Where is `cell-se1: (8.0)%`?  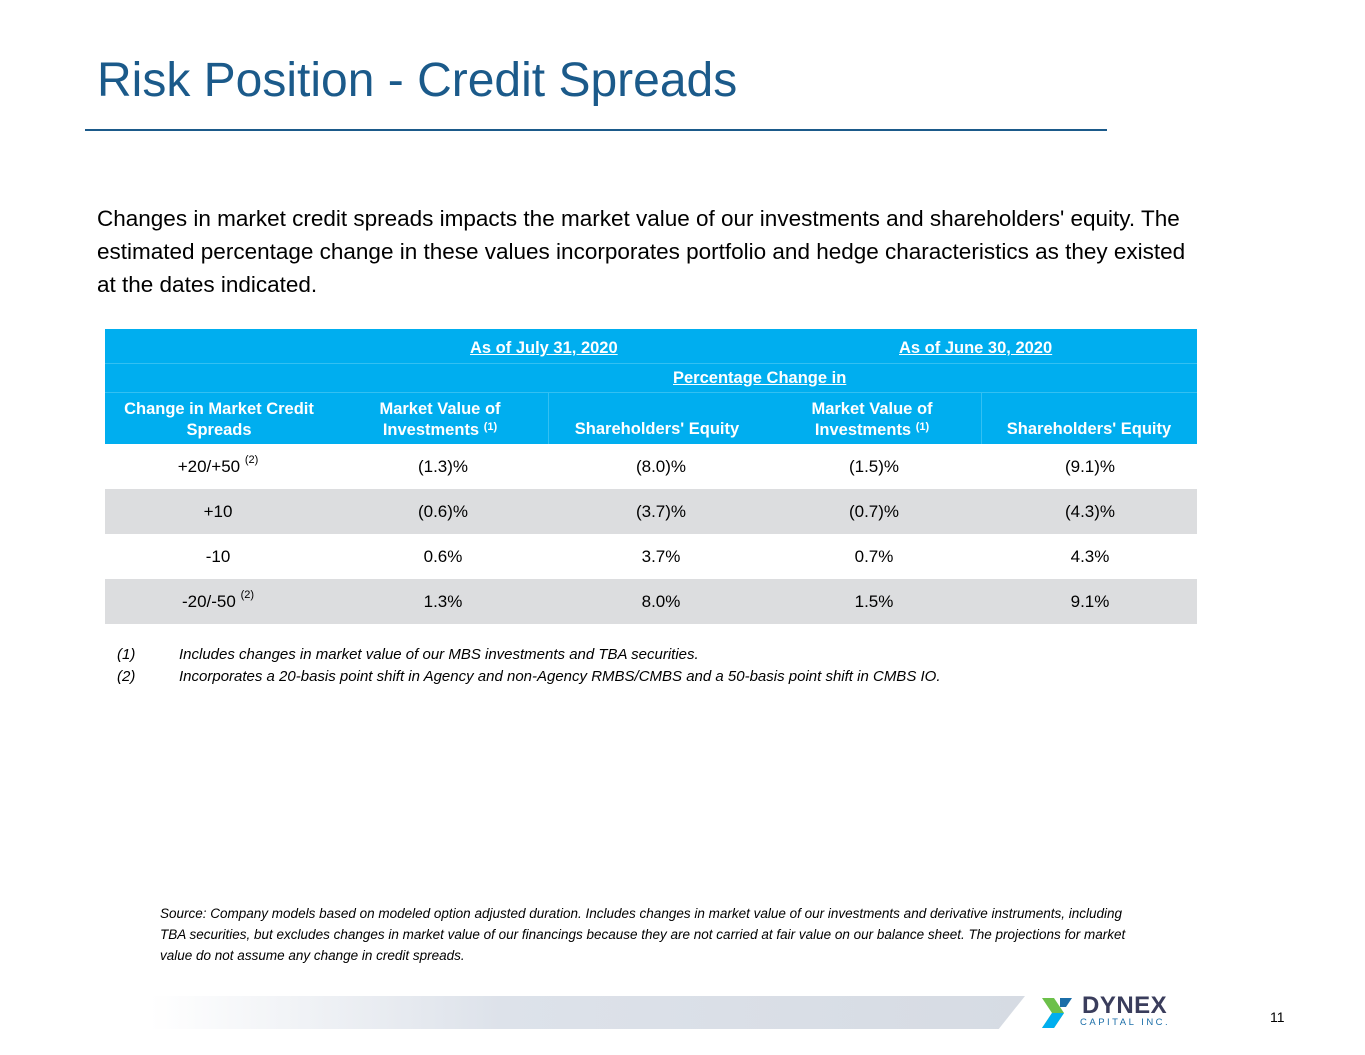 cell-se1: (8.0)% is located at coordinates (661, 466).